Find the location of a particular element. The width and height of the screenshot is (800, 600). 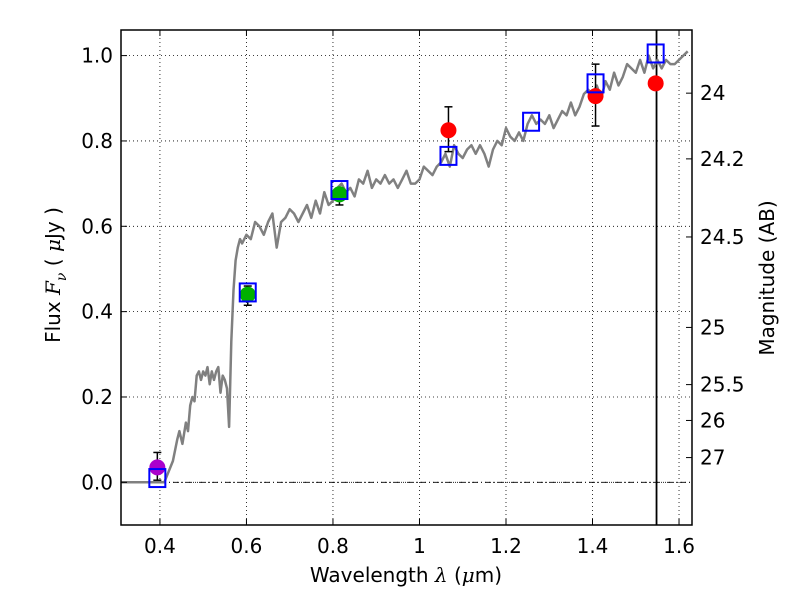

x-tick-label: 0.6 is located at coordinates (247, 546).